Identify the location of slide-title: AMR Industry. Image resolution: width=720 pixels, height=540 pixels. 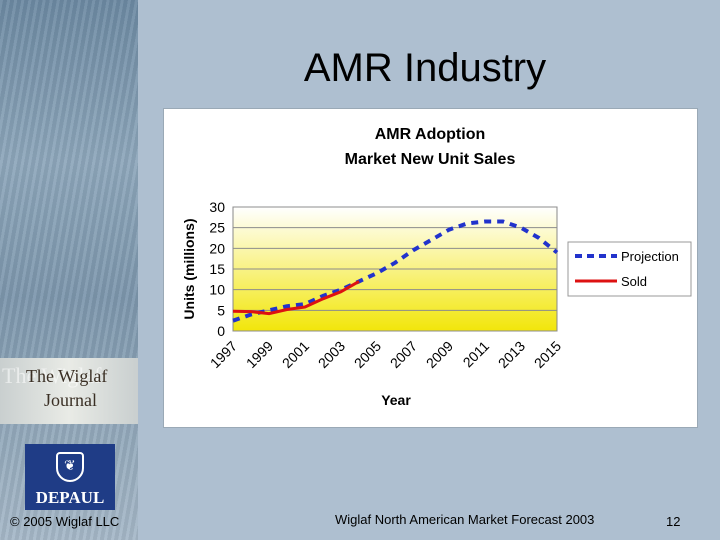
(425, 68).